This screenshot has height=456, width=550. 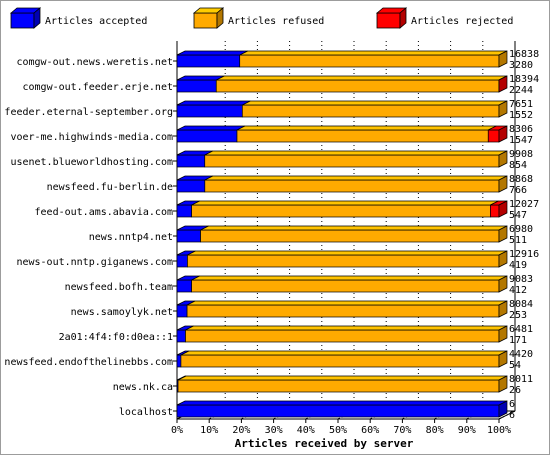 I want to click on total-value-label: 8011, so click(x=521, y=379).